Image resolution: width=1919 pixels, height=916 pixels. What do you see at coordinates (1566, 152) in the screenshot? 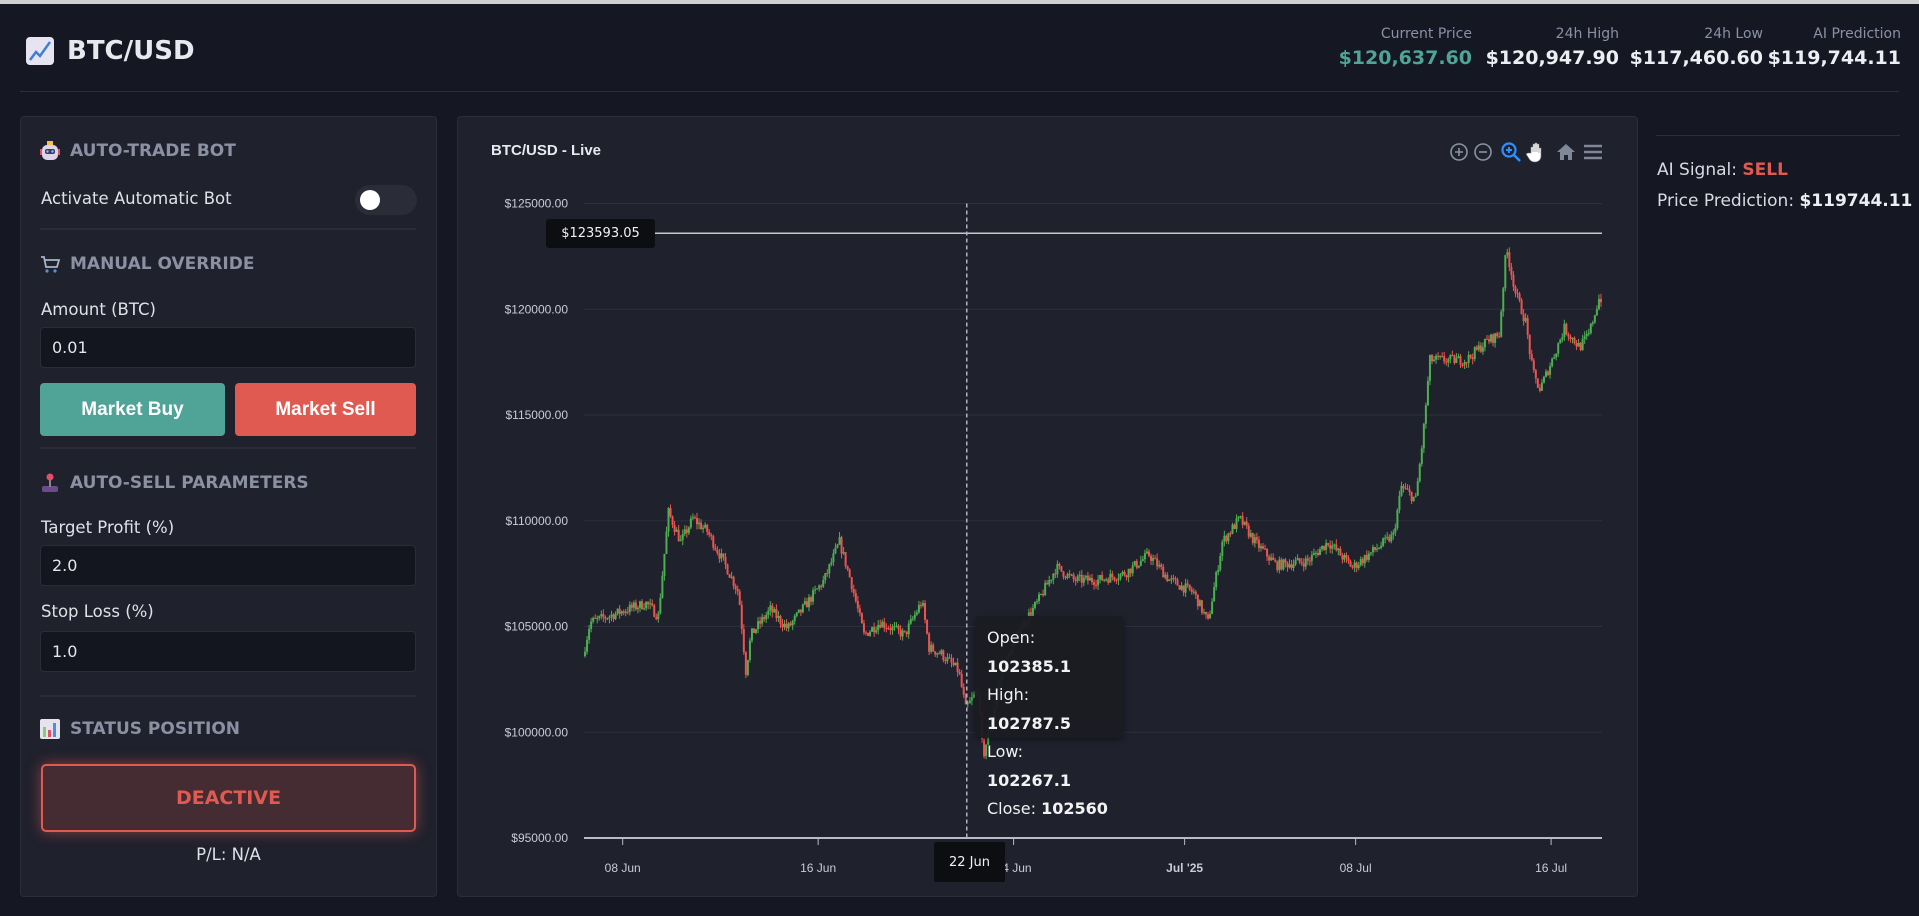
I see `home-reset-icon` at bounding box center [1566, 152].